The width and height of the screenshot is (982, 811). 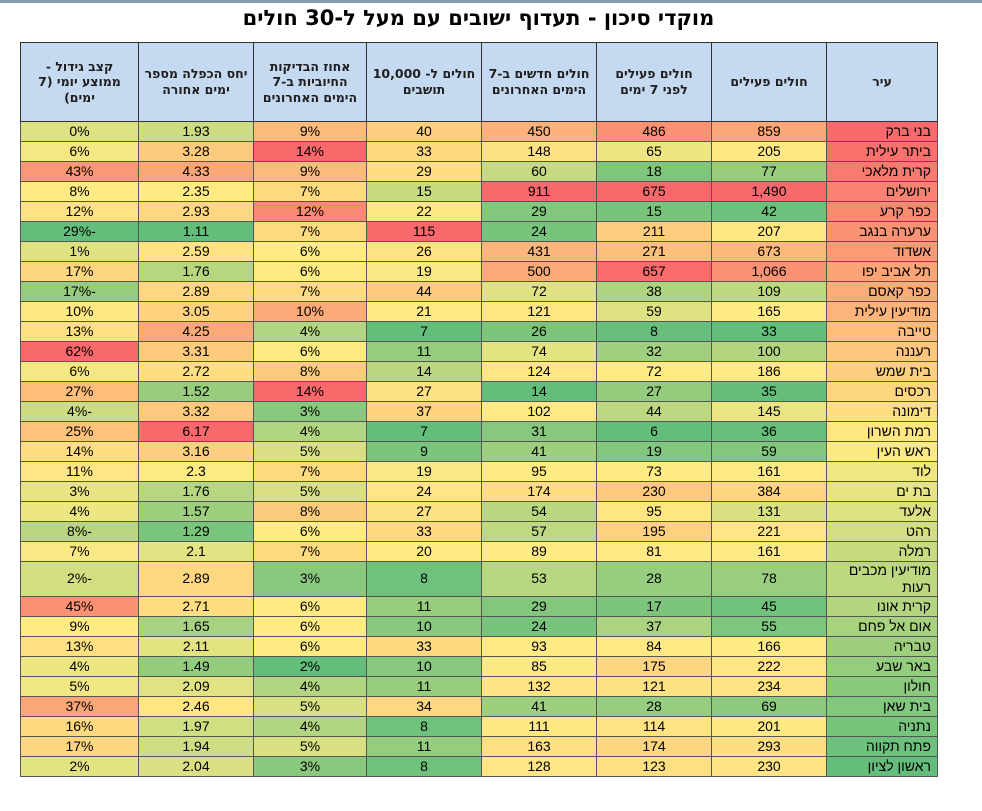 I want to click on value-cell: 1.94, so click(x=196, y=746).